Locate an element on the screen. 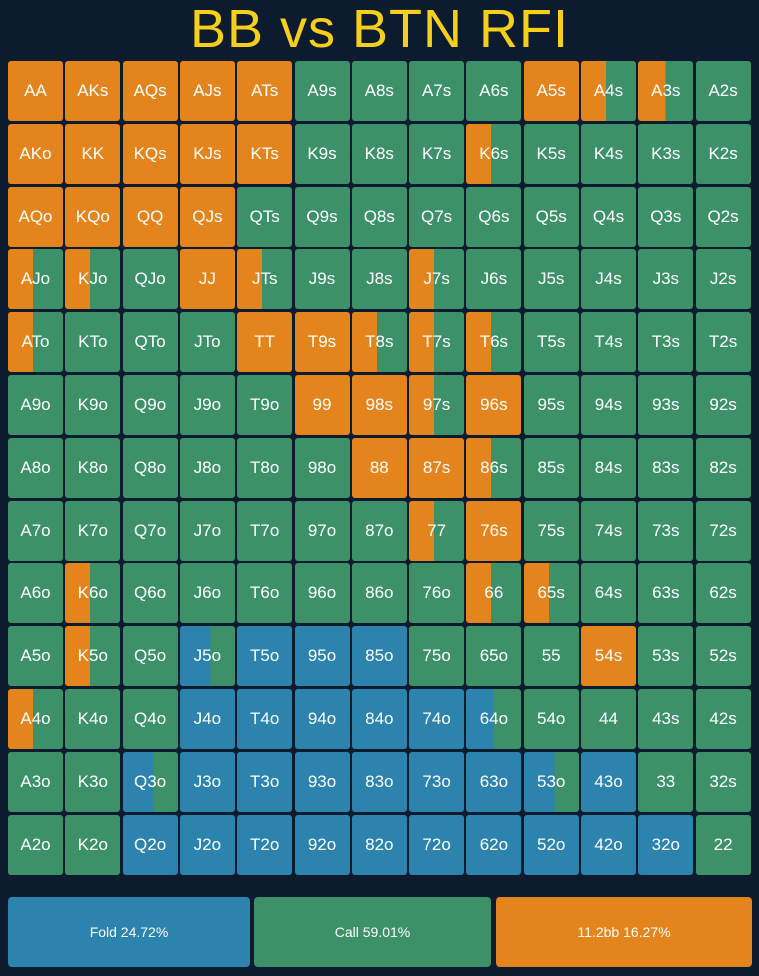 This screenshot has height=976, width=759. hand-cell-J2o: J2o is located at coordinates (207, 845).